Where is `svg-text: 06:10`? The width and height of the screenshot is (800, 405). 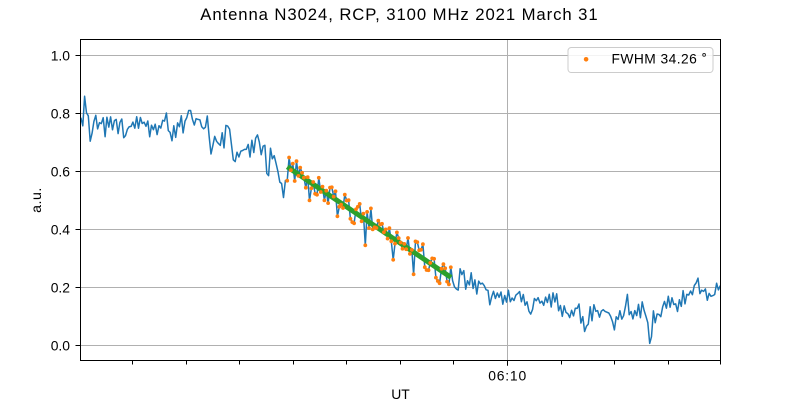
svg-text: 06:10 is located at coordinates (507, 376).